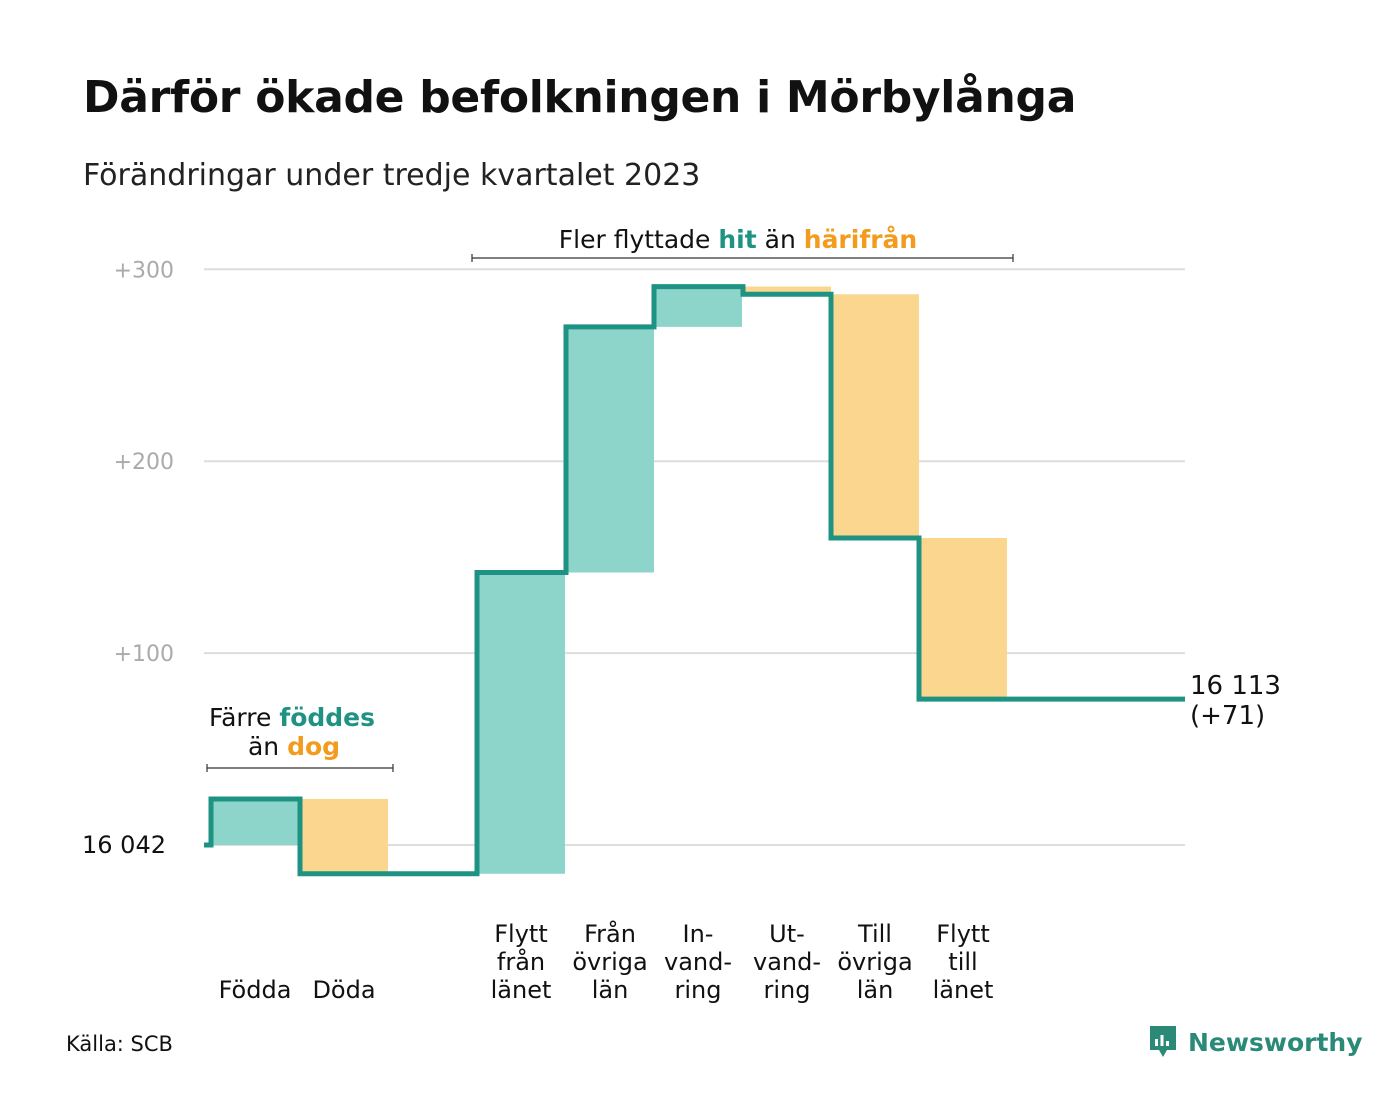 Image resolution: width=1400 pixels, height=1120 pixels. What do you see at coordinates (1235, 686) in the screenshot?
I see `end-value-label: 16 113` at bounding box center [1235, 686].